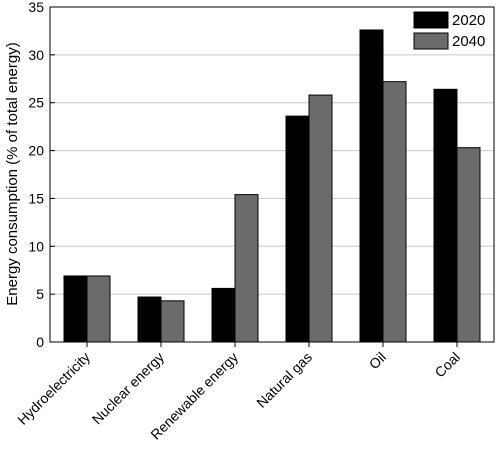  What do you see at coordinates (449, 30) in the screenshot?
I see `legend: 2020 2040` at bounding box center [449, 30].